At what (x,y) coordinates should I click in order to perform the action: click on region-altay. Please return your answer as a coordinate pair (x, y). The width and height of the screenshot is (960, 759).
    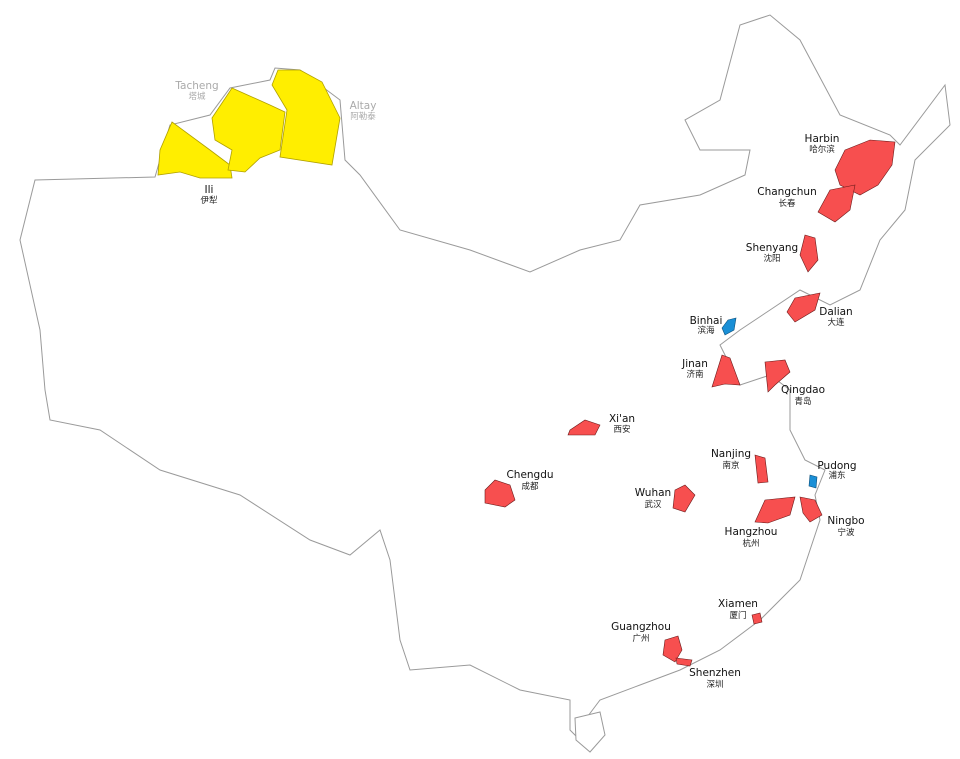
    Looking at the image, I should click on (306, 117).